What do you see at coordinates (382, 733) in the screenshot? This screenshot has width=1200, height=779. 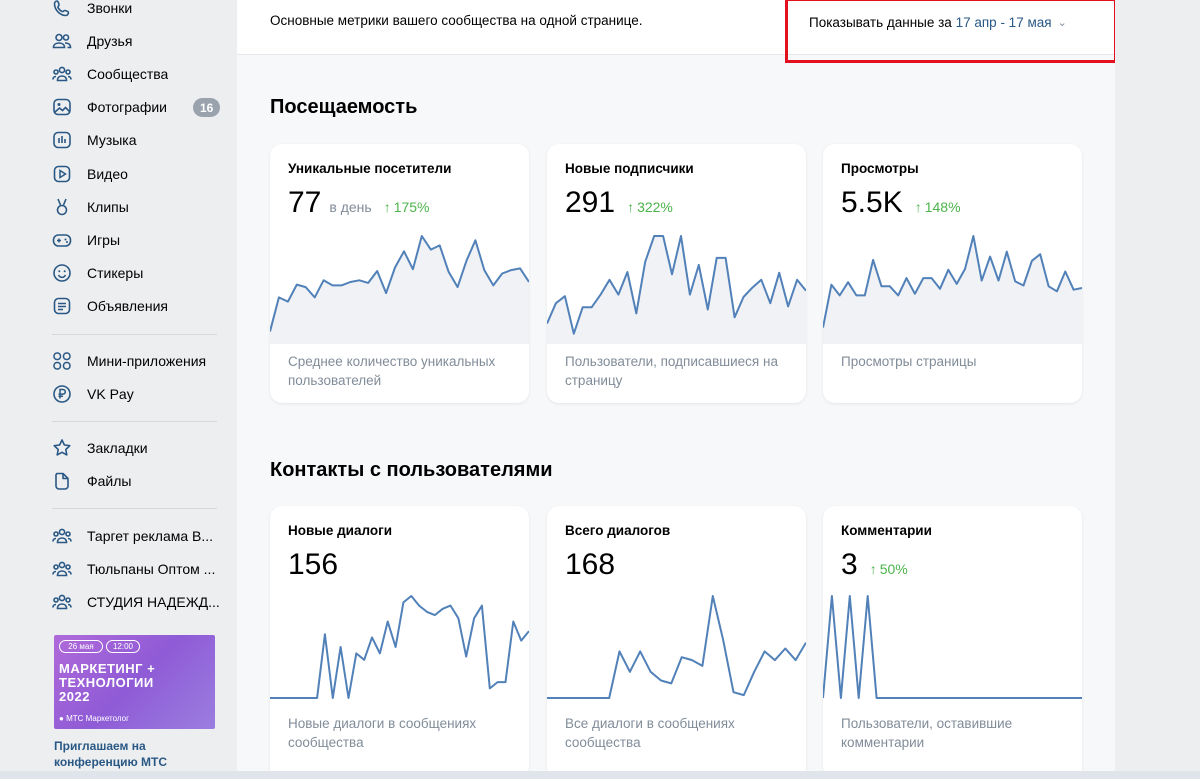 I see `metric-description: Новые диалоги в сообщениях сообщества` at bounding box center [382, 733].